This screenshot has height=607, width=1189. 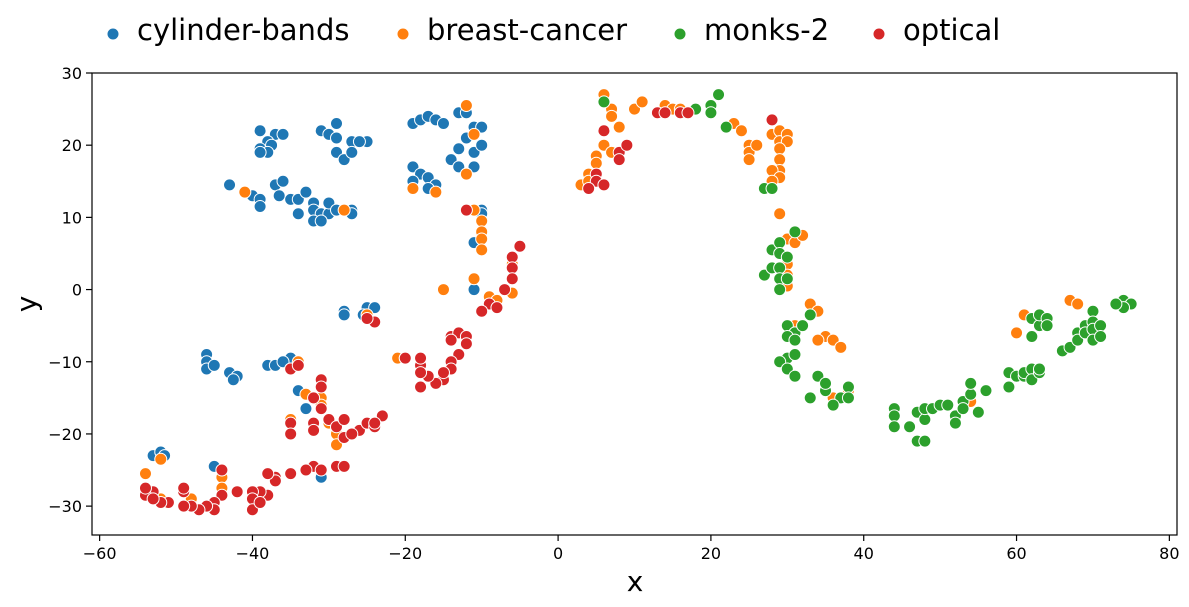 What do you see at coordinates (113, 34) in the screenshot?
I see `legend-marker-cylinder-bands` at bounding box center [113, 34].